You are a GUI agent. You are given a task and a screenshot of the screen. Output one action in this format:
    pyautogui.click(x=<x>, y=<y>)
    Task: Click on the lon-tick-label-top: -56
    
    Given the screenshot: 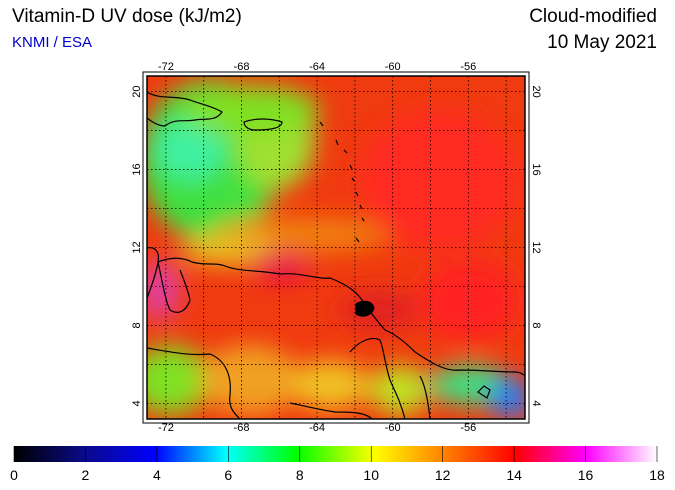 What is the action you would take?
    pyautogui.click(x=468, y=67)
    